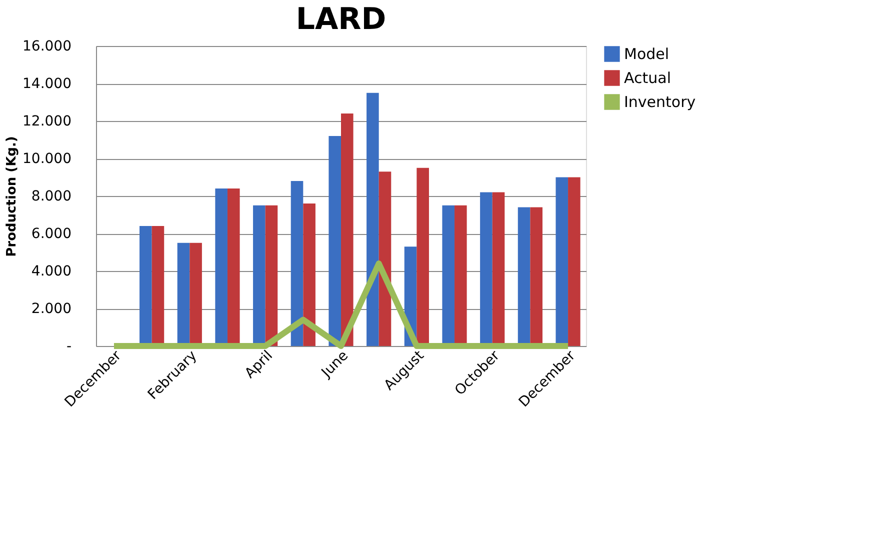 The width and height of the screenshot is (895, 550). Describe the element at coordinates (341, 19) in the screenshot. I see `chart-title: LARD` at that location.